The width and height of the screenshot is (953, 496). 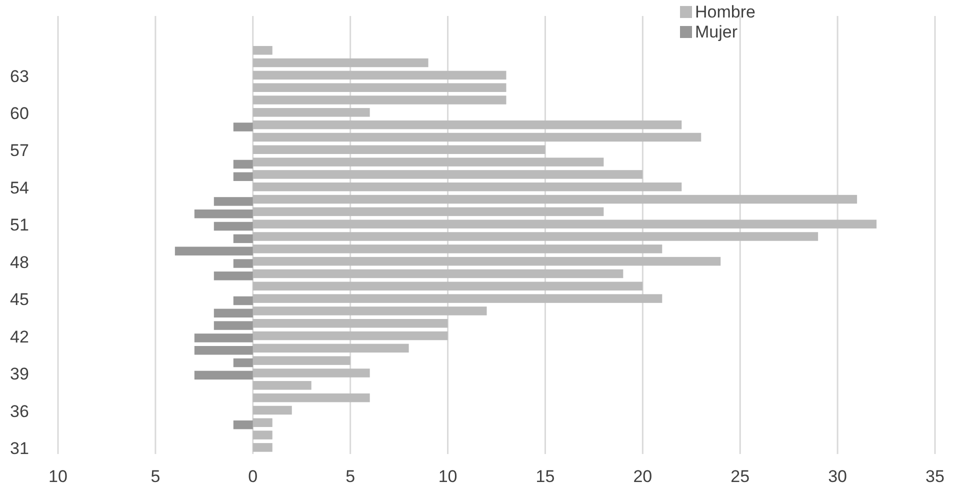 I want to click on y-tick-label: 63, so click(x=19, y=76).